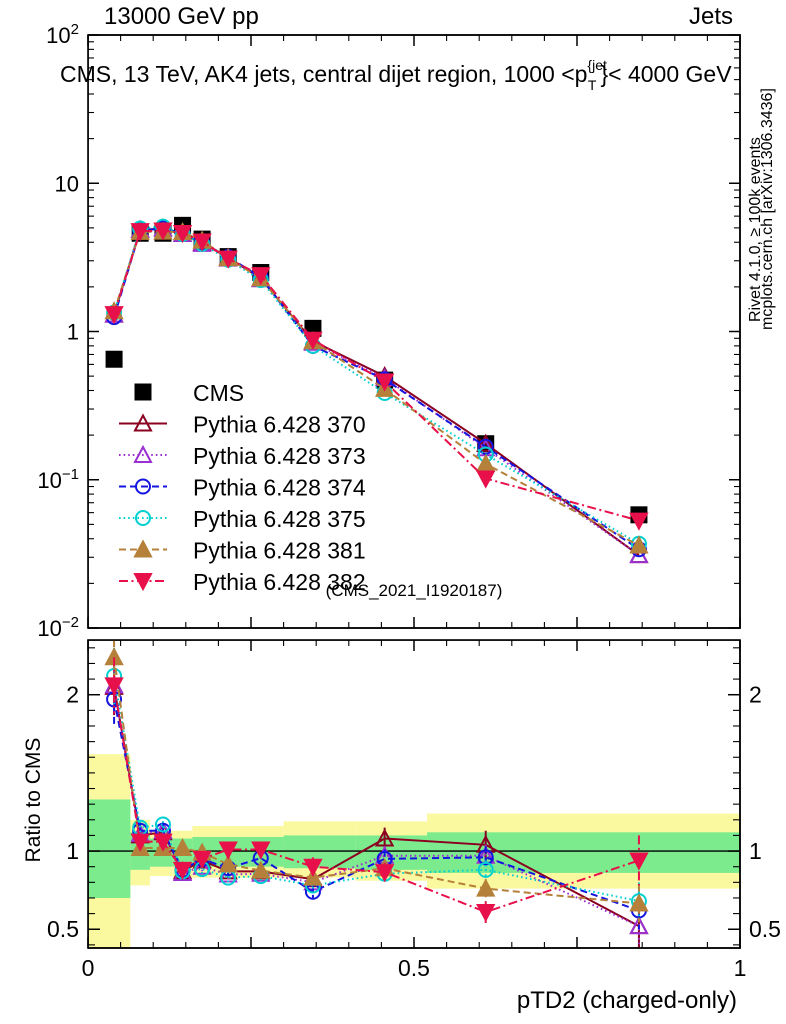 The image size is (786, 1024). What do you see at coordinates (627, 1000) in the screenshot?
I see `x-axis-label: pTD2 (charged-only)` at bounding box center [627, 1000].